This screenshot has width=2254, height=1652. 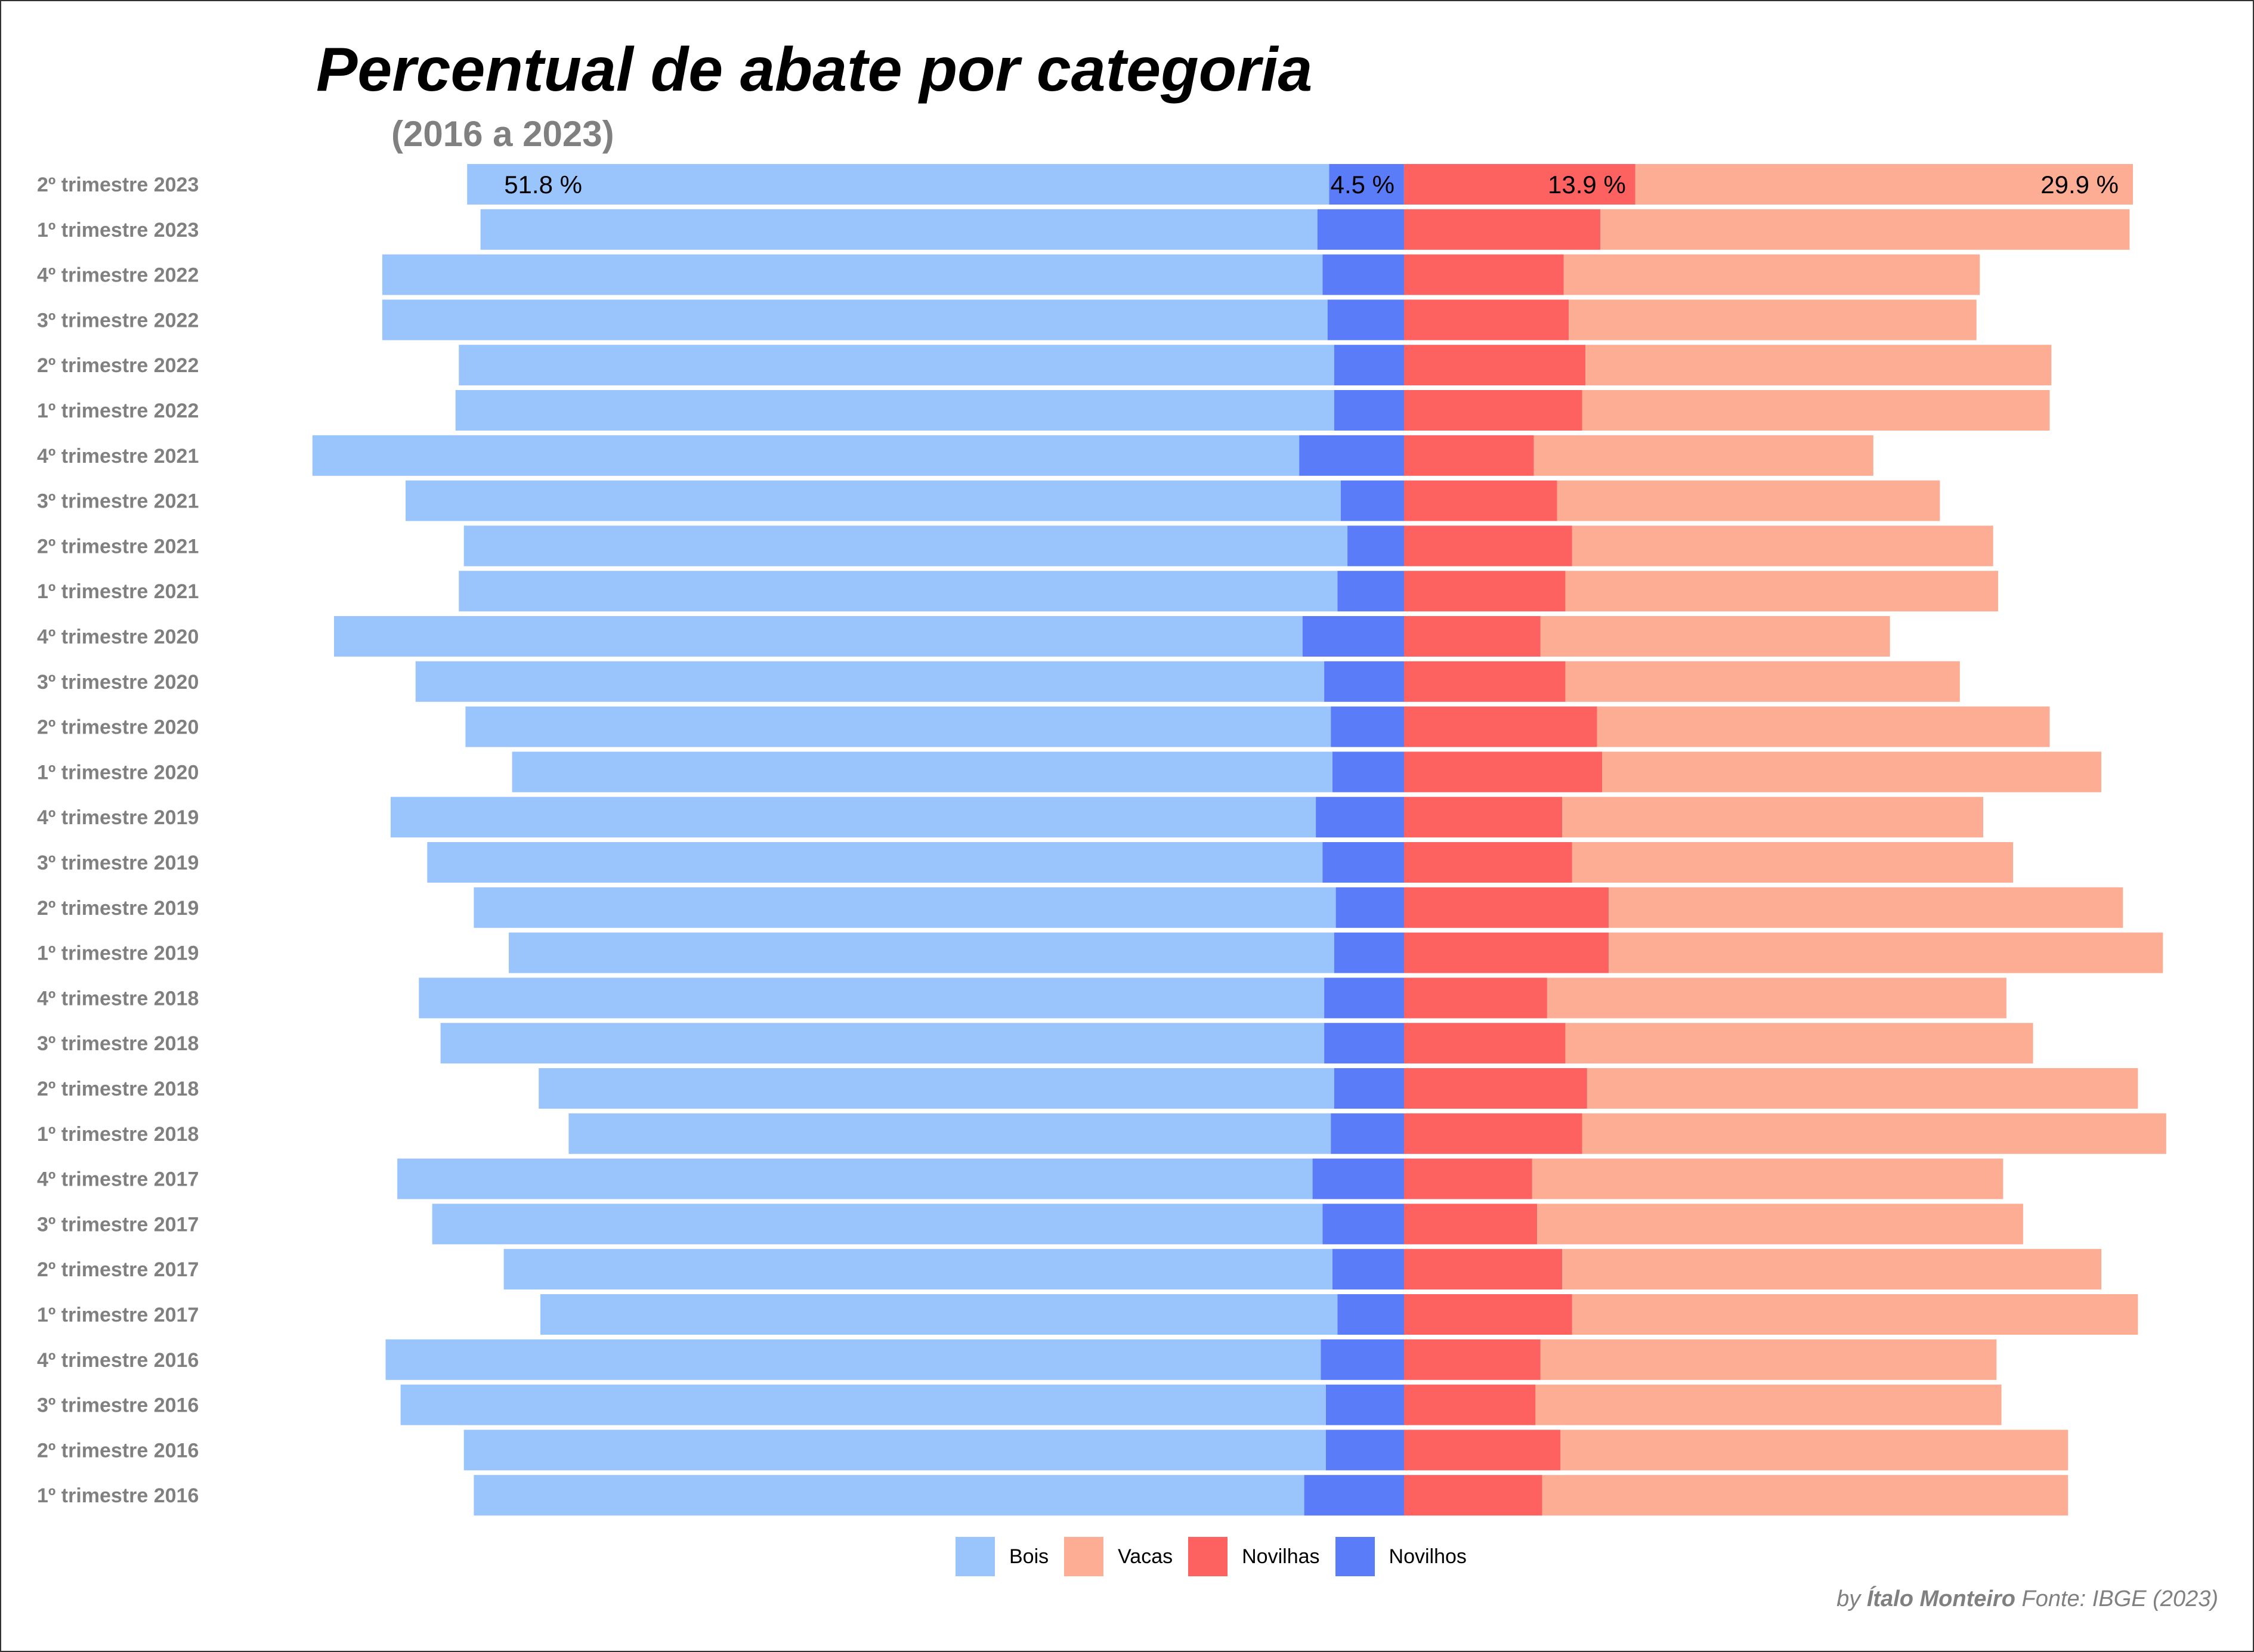 I want to click on y-tick-label: 4º trimestre 2022, so click(x=118, y=276).